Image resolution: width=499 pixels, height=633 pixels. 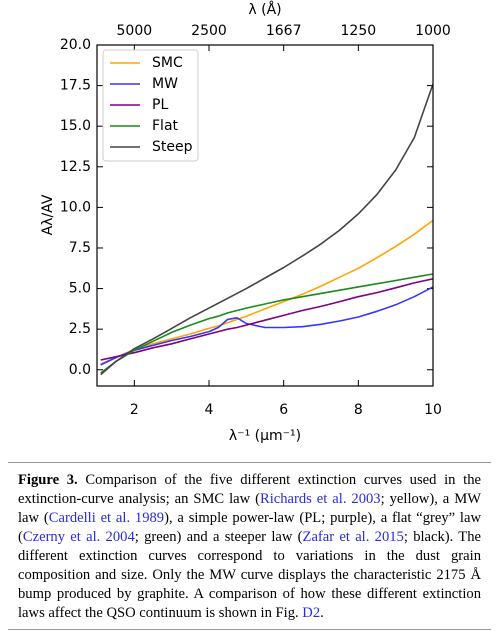 I want to click on citation: Cardelli et al. 1989, so click(x=106, y=518).